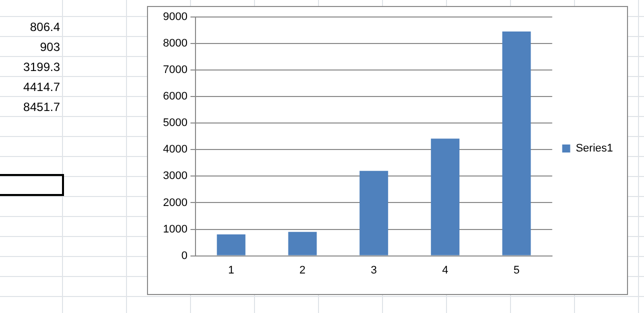 The width and height of the screenshot is (644, 313). Describe the element at coordinates (175, 123) in the screenshot. I see `y-tick-label: 5000` at that location.